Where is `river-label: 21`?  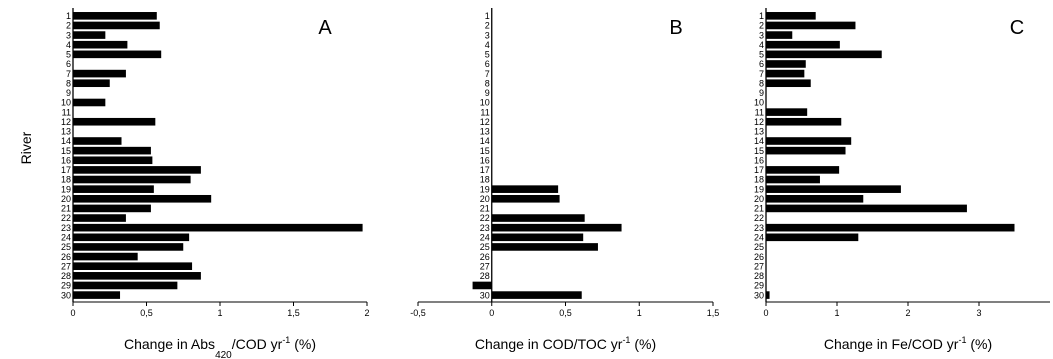
river-label: 21 is located at coordinates (66, 209).